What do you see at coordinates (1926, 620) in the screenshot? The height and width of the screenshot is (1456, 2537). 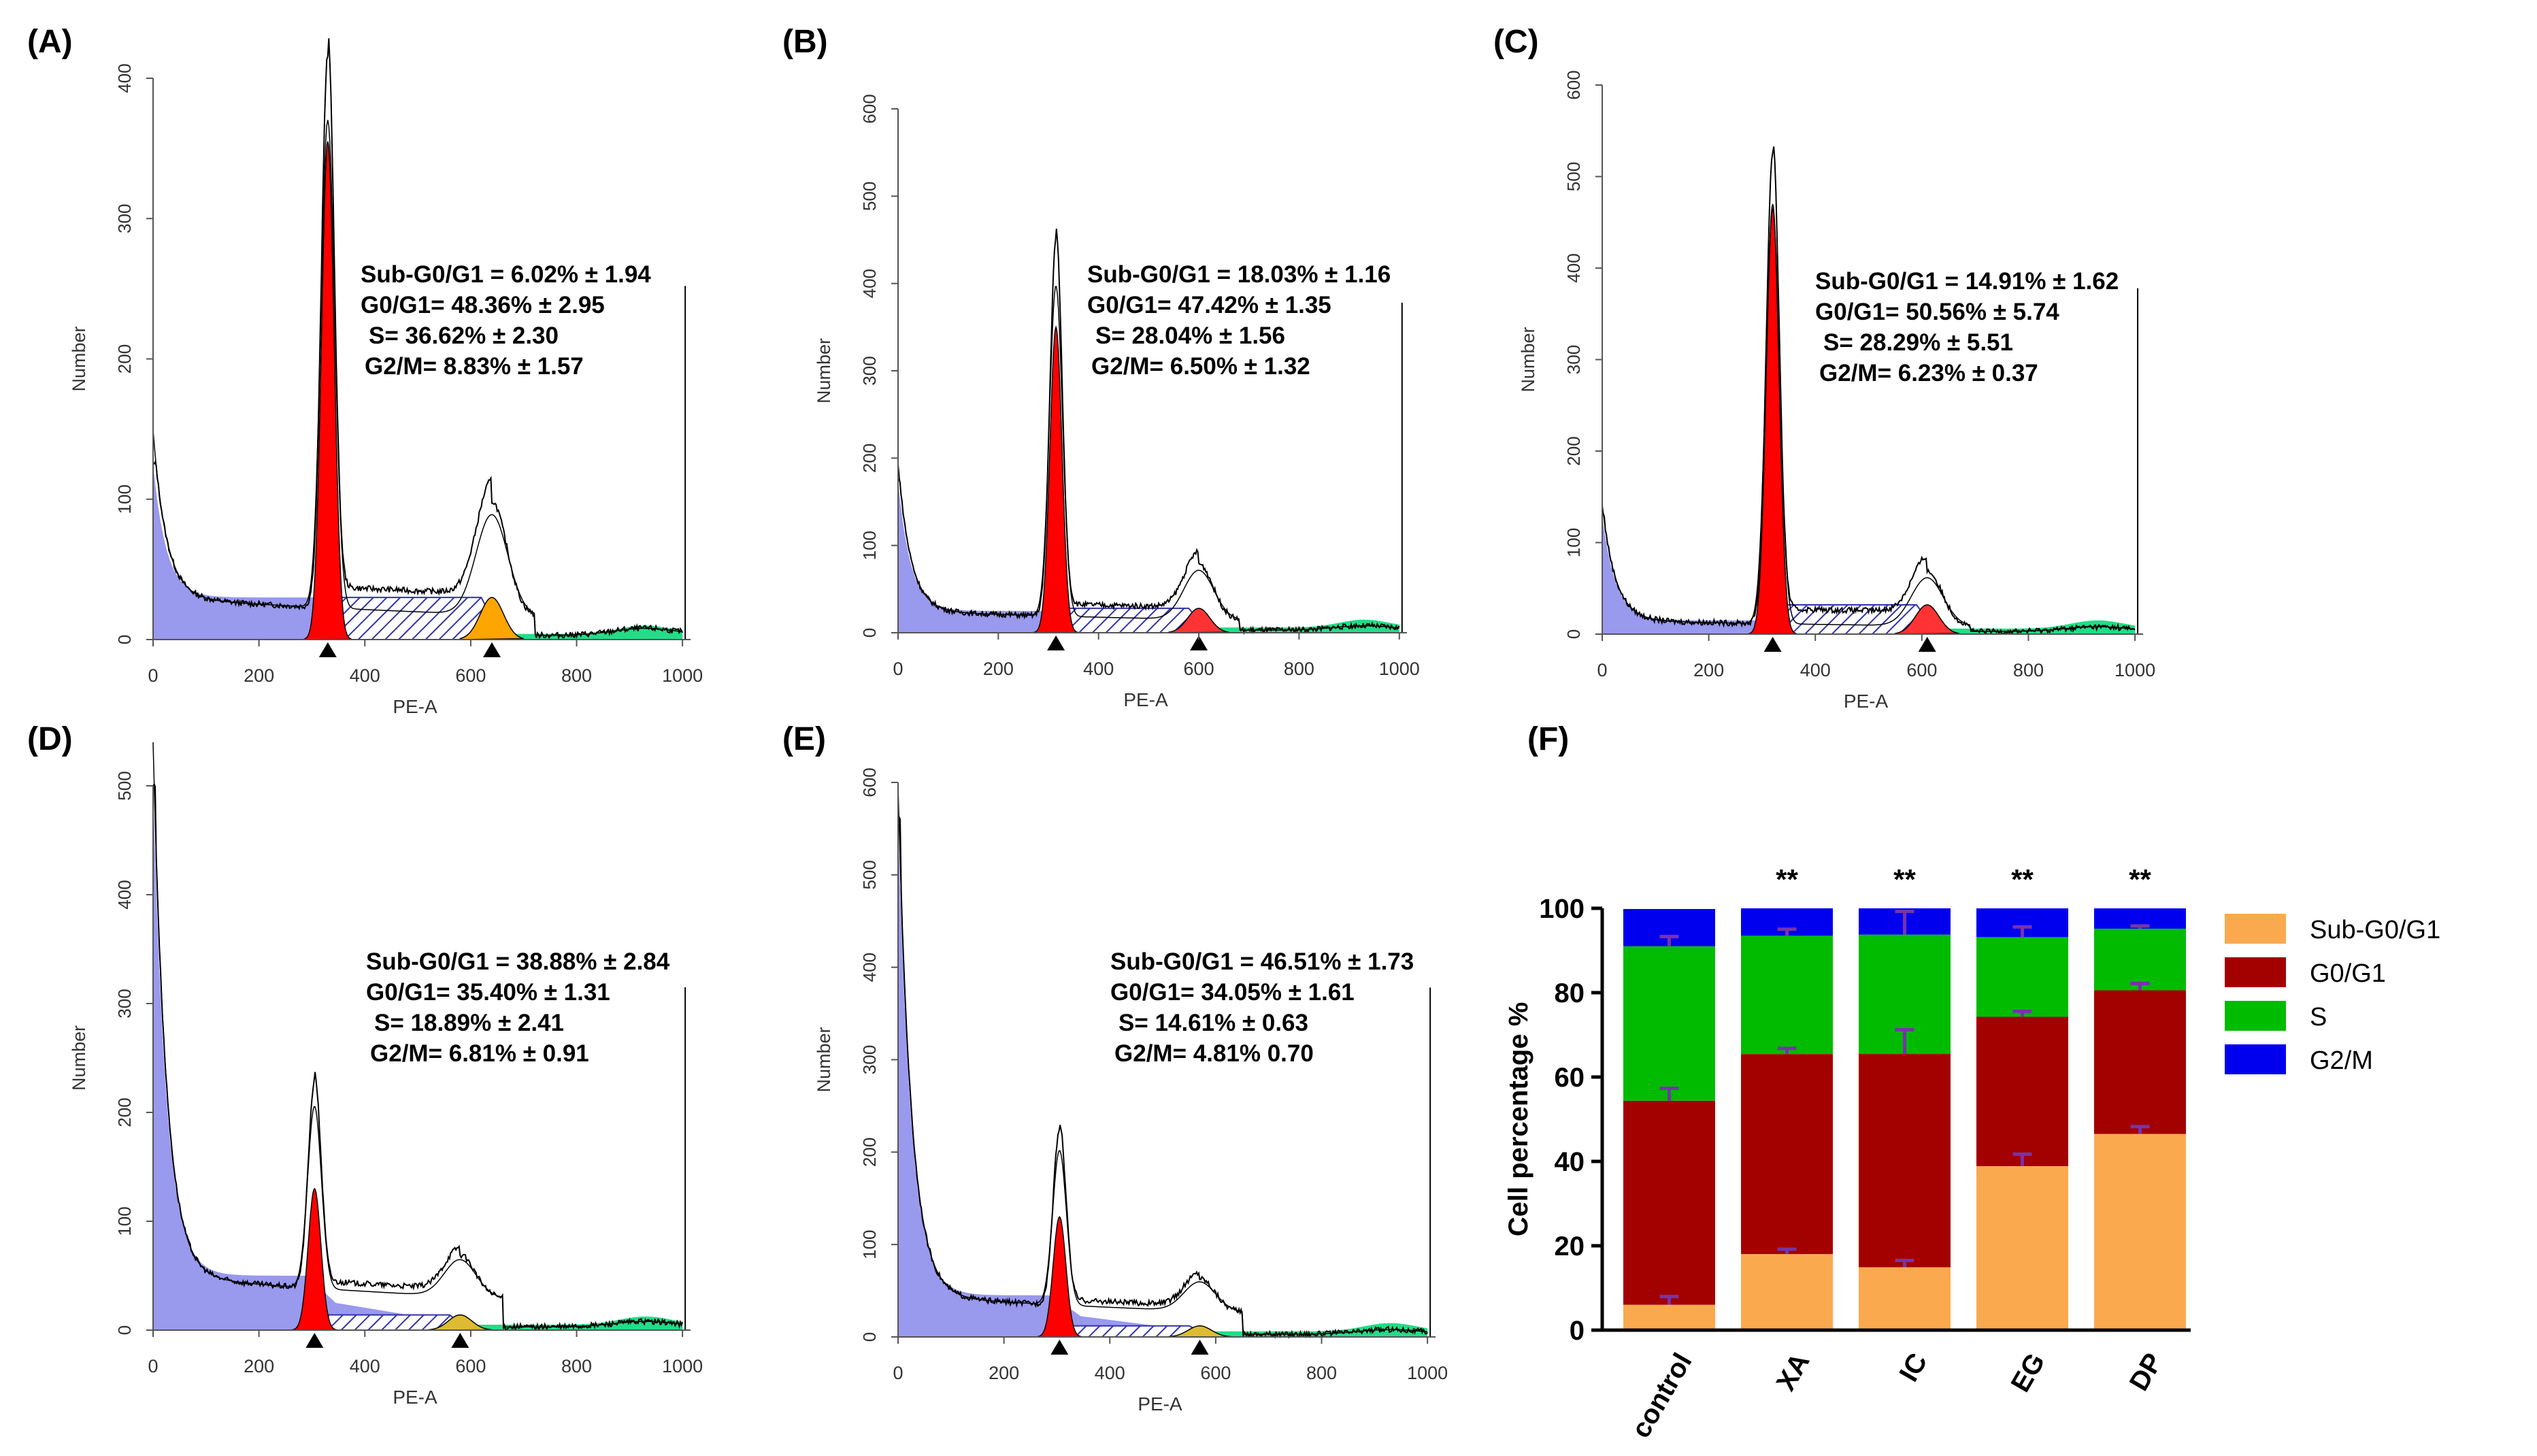 I see `g2m-peak` at bounding box center [1926, 620].